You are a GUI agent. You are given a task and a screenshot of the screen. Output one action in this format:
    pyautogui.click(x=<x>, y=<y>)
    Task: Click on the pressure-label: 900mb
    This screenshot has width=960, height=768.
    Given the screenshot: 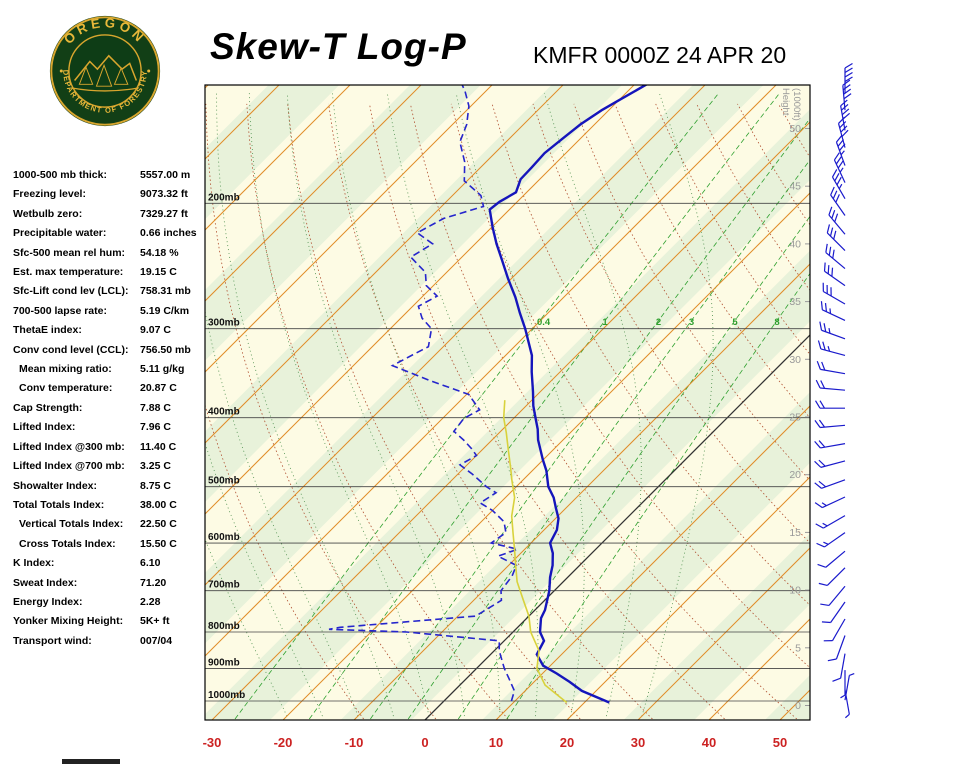 What is the action you would take?
    pyautogui.click(x=224, y=662)
    